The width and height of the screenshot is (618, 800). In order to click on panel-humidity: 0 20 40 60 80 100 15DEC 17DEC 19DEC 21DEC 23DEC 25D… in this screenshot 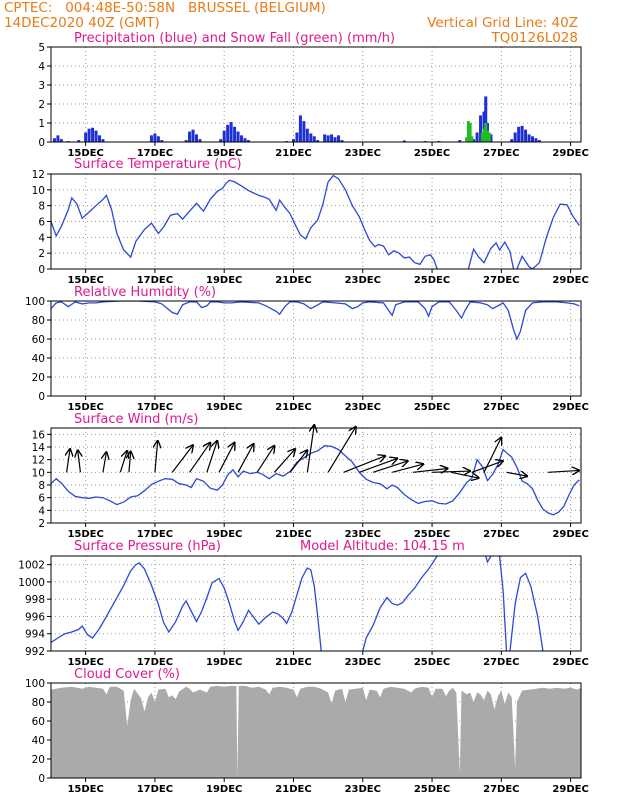, I will do `click(307, 349)`.